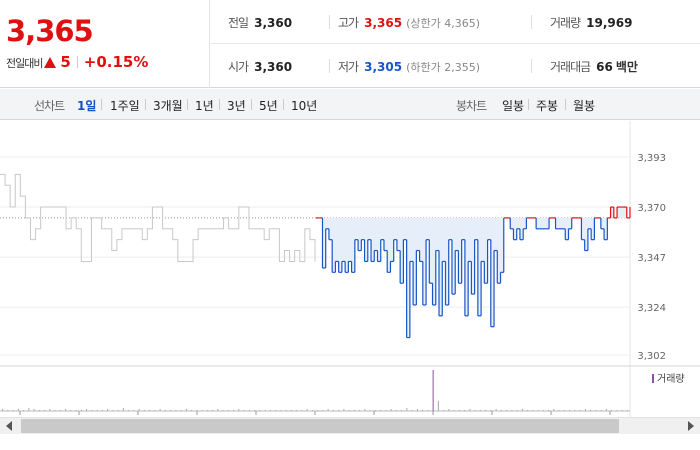 This screenshot has height=450, width=700. What do you see at coordinates (473, 272) in the screenshot?
I see `below-reference-fill` at bounding box center [473, 272].